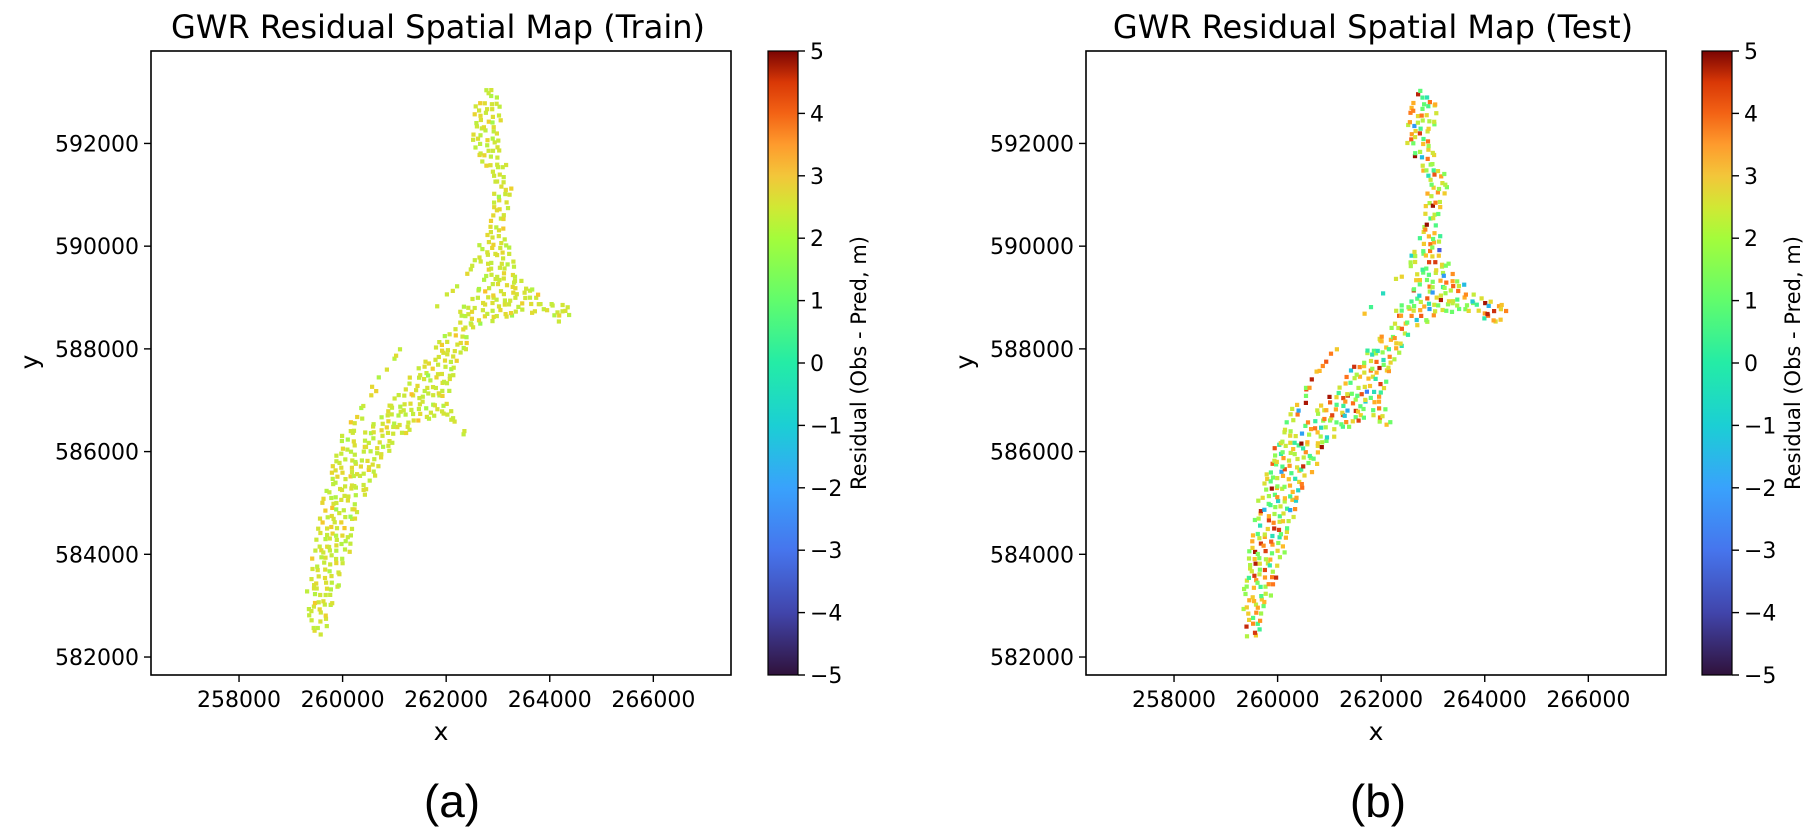 The image size is (1820, 840). I want to click on colorbar-tick-label: −3, so click(1760, 551).